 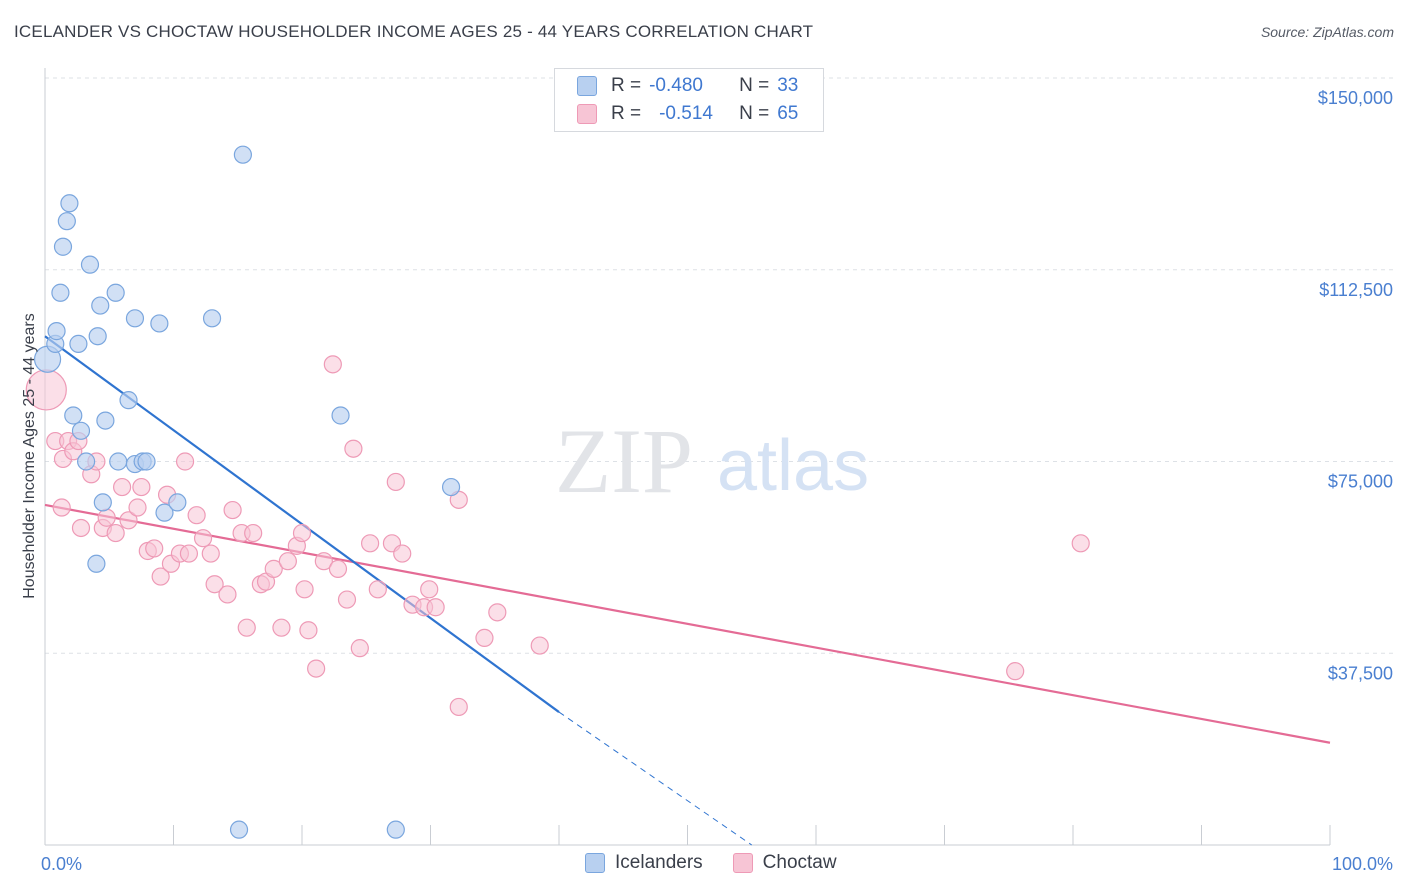 What do you see at coordinates (624, 461) in the screenshot?
I see `watermark-zip: ZIP` at bounding box center [624, 461].